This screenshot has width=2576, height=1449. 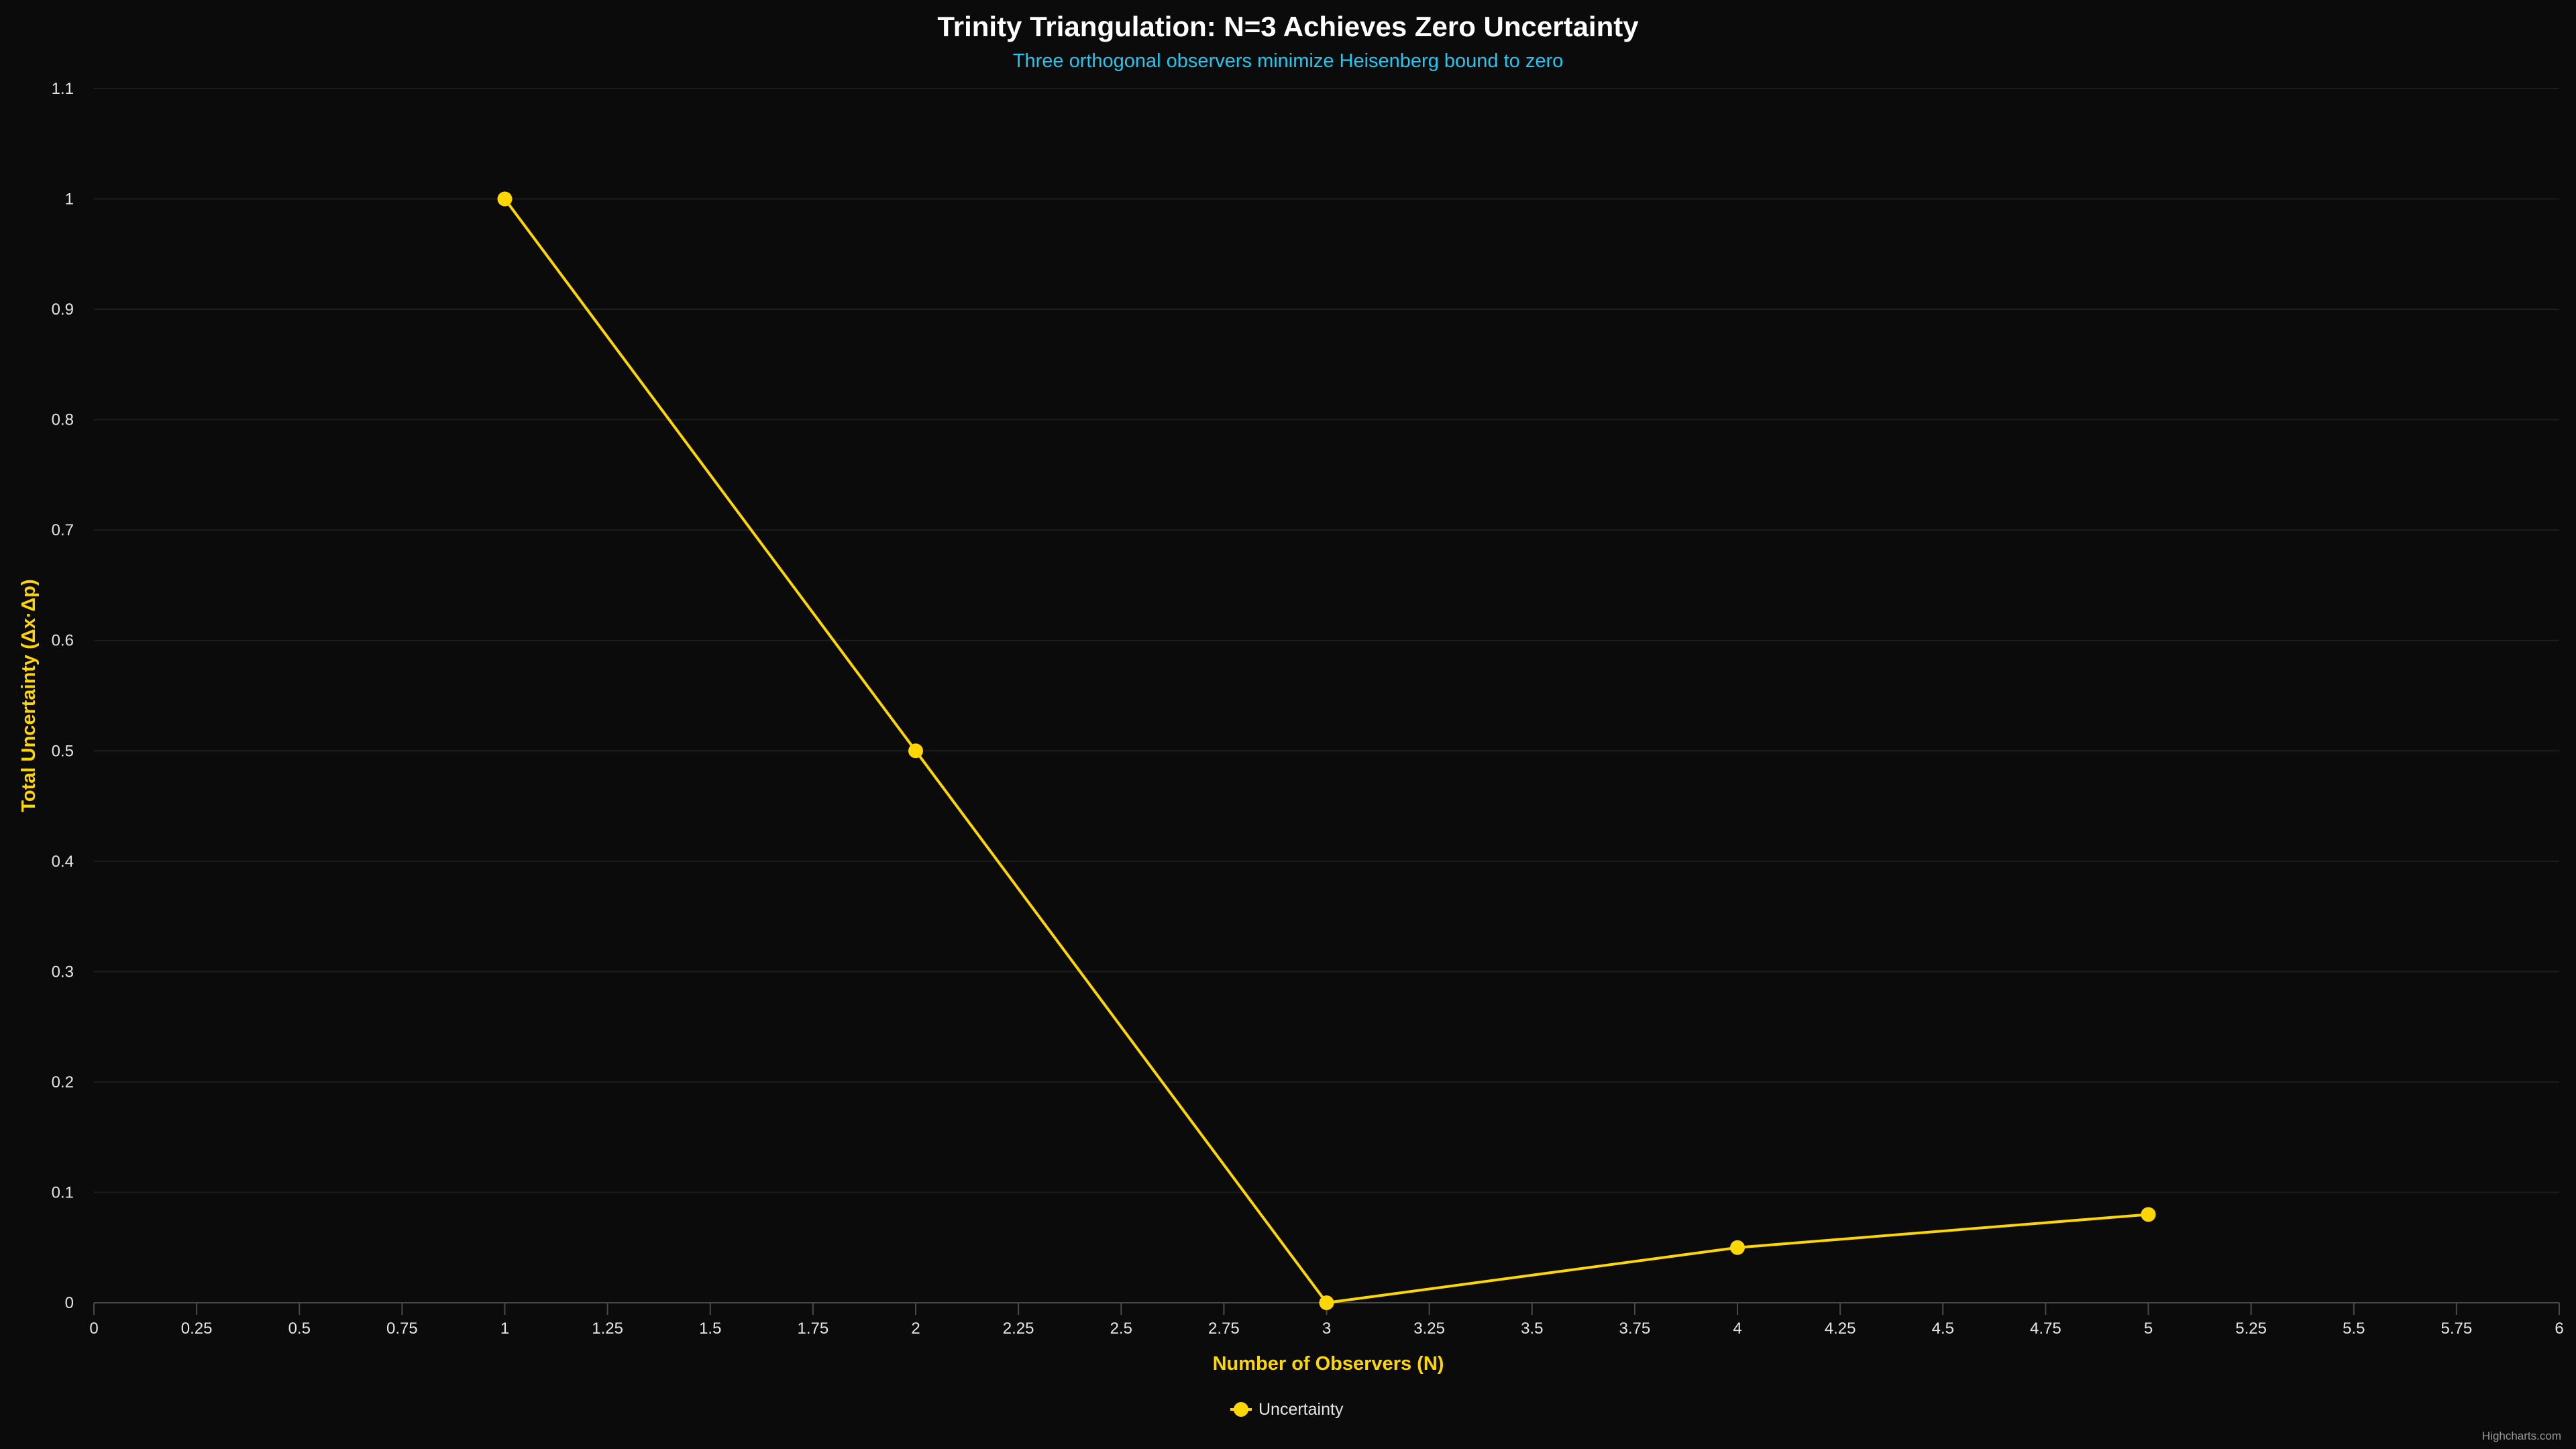 What do you see at coordinates (1224, 1329) in the screenshot?
I see `x-tick-label: 2.75` at bounding box center [1224, 1329].